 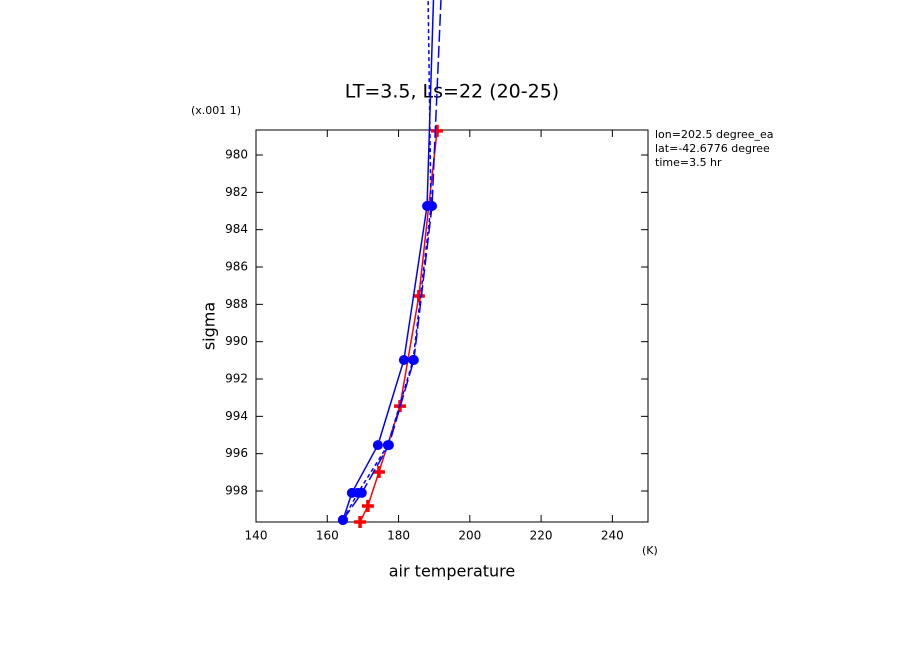 What do you see at coordinates (236, 491) in the screenshot?
I see `y-tick-label: 998` at bounding box center [236, 491].